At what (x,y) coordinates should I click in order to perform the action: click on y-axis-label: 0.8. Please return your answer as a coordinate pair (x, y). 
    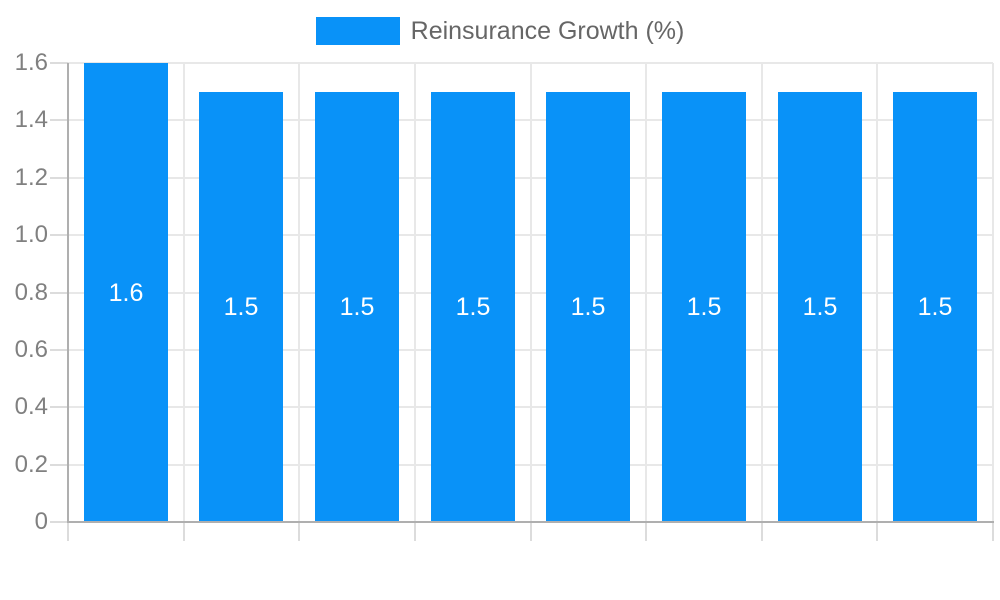
    Looking at the image, I should click on (31, 292).